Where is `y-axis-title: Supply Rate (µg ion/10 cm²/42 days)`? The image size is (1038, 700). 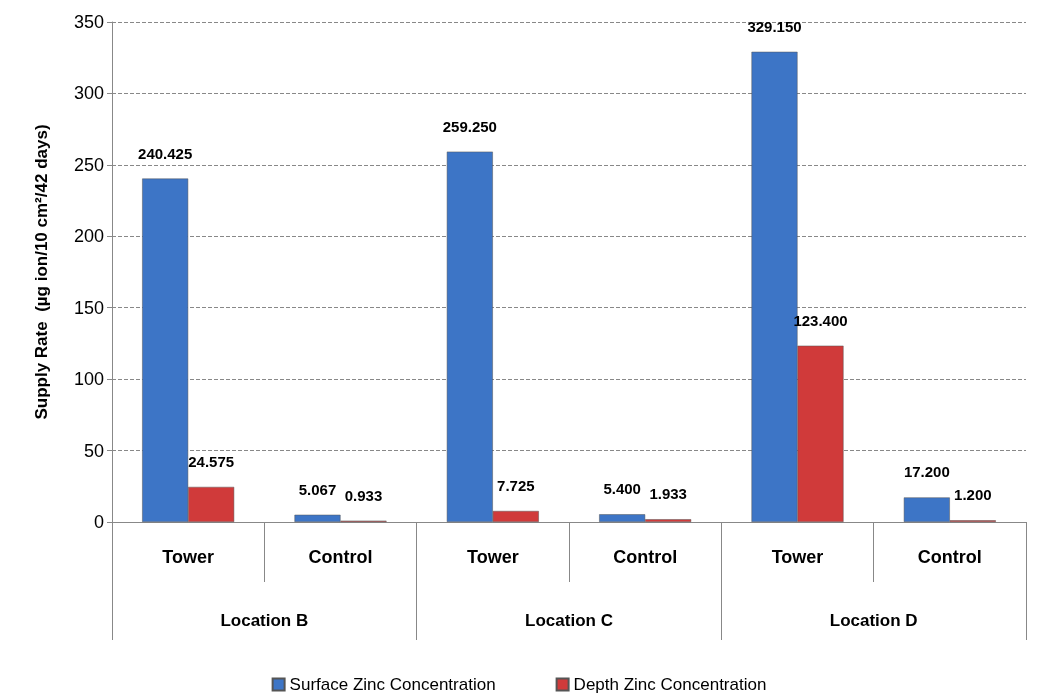 y-axis-title: Supply Rate (µg ion/10 cm²/42 days) is located at coordinates (41, 272).